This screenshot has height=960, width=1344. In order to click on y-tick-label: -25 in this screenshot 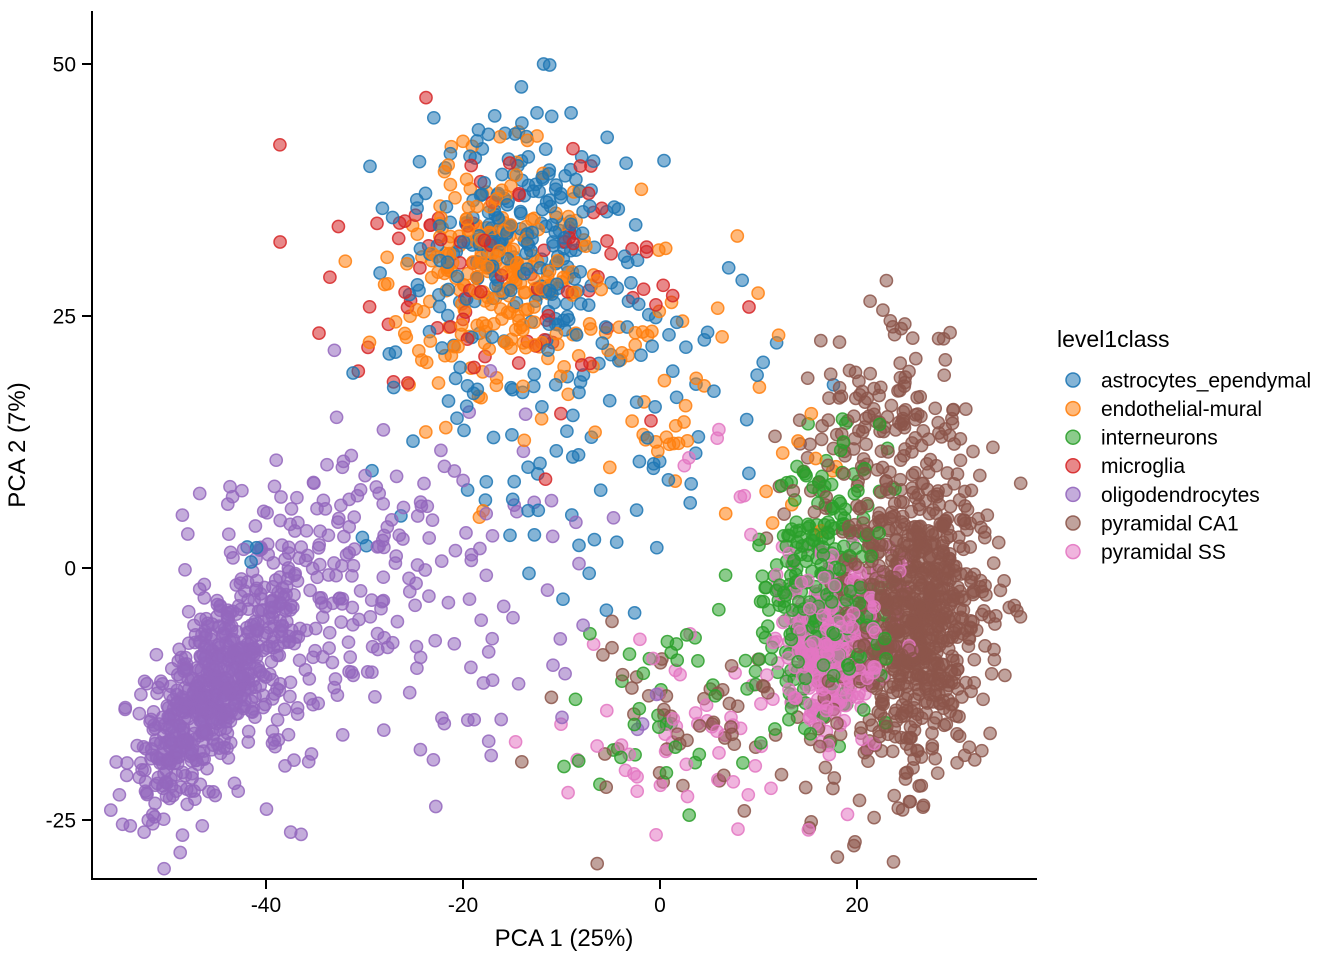, I will do `click(61, 820)`.